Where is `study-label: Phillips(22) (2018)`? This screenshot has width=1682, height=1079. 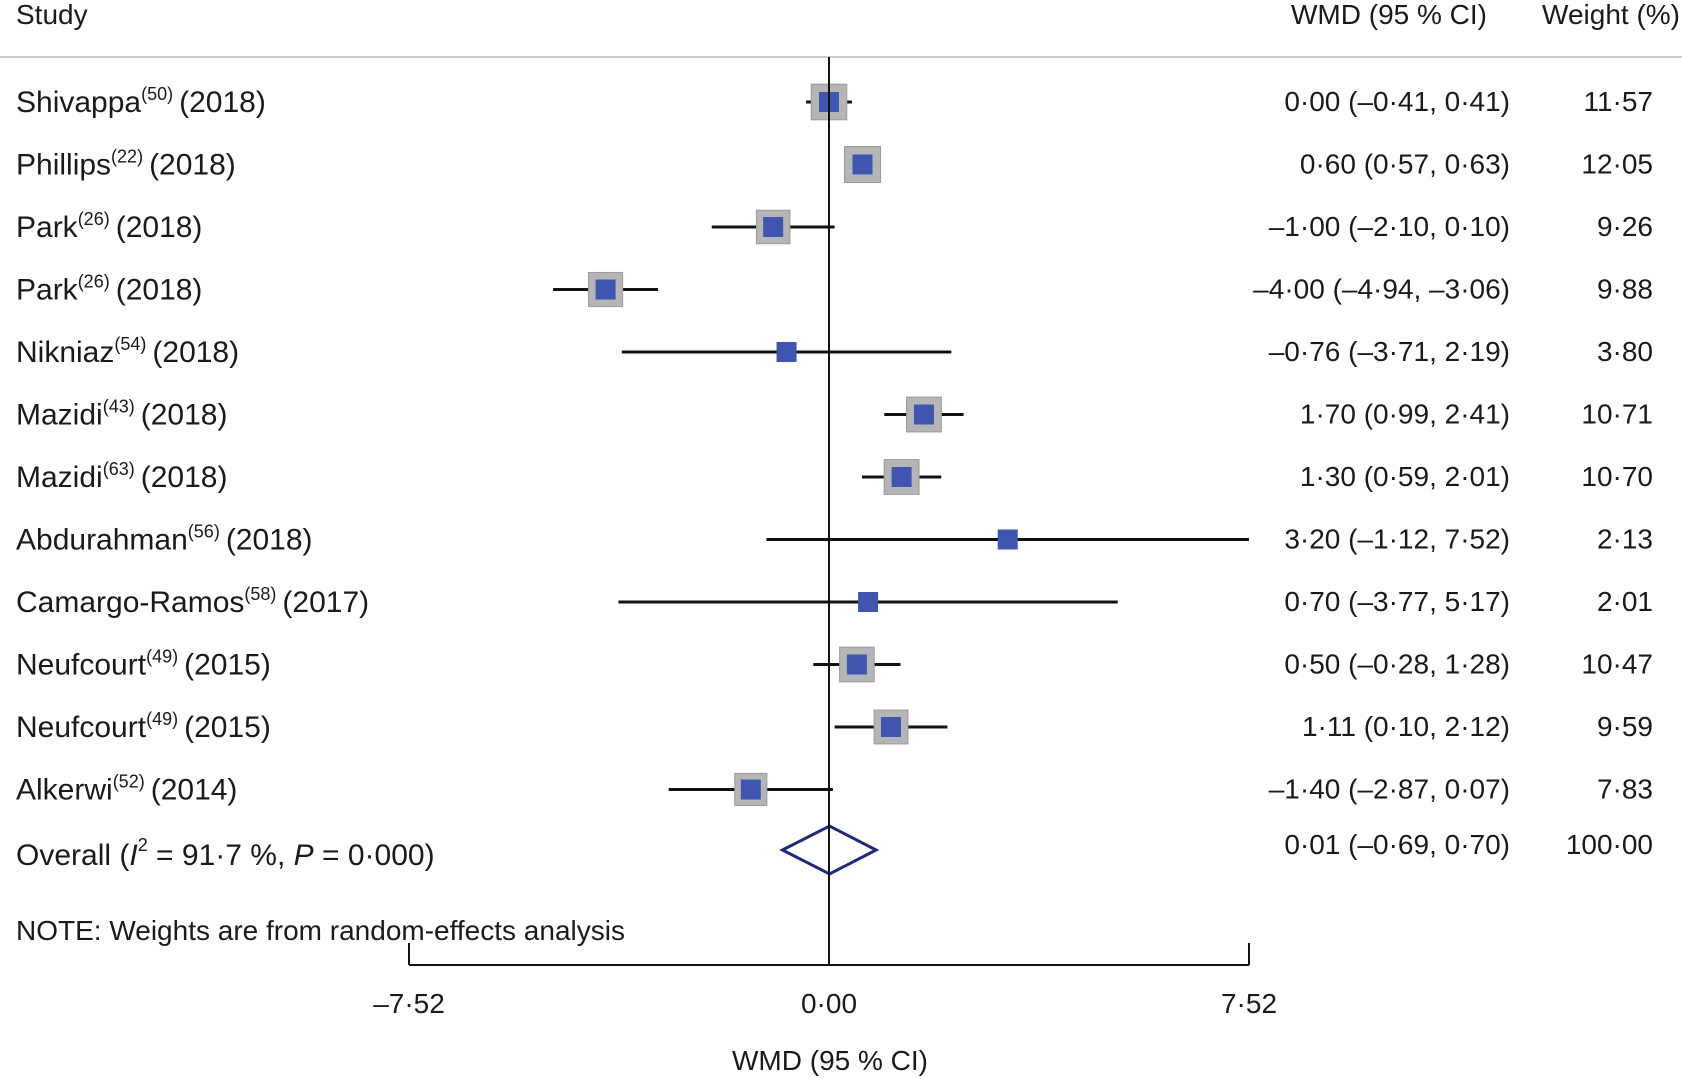
study-label: Phillips(22) (2018) is located at coordinates (126, 164).